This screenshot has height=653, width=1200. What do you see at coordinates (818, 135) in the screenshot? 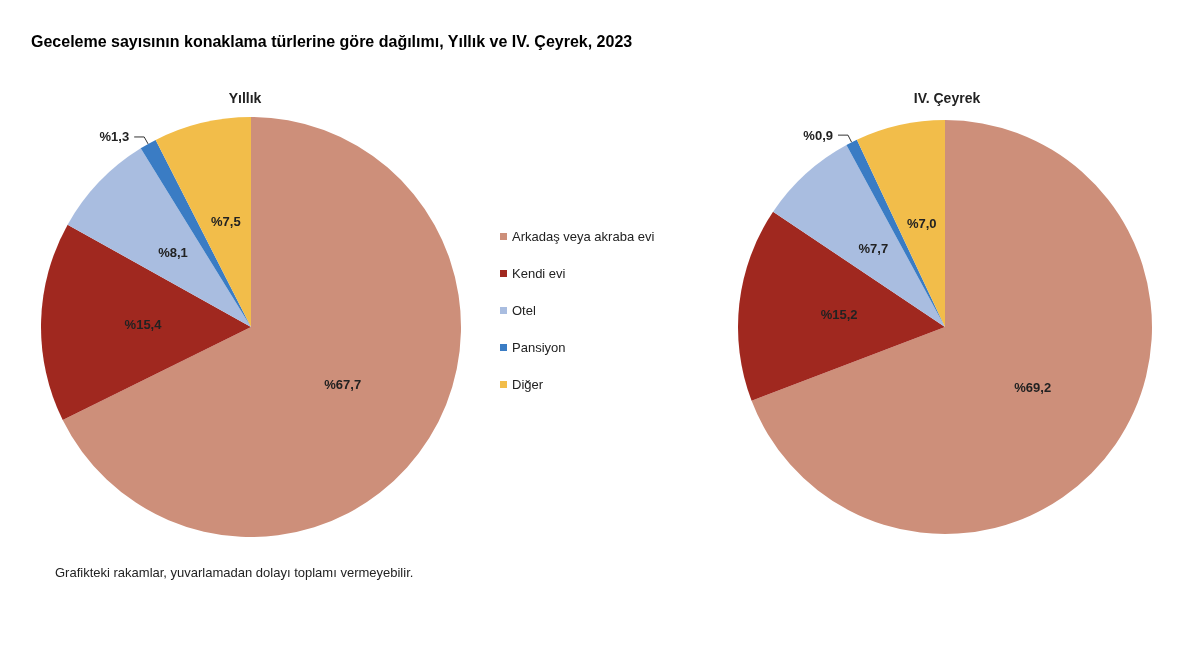
I see `data-label: %0,9` at bounding box center [818, 135].